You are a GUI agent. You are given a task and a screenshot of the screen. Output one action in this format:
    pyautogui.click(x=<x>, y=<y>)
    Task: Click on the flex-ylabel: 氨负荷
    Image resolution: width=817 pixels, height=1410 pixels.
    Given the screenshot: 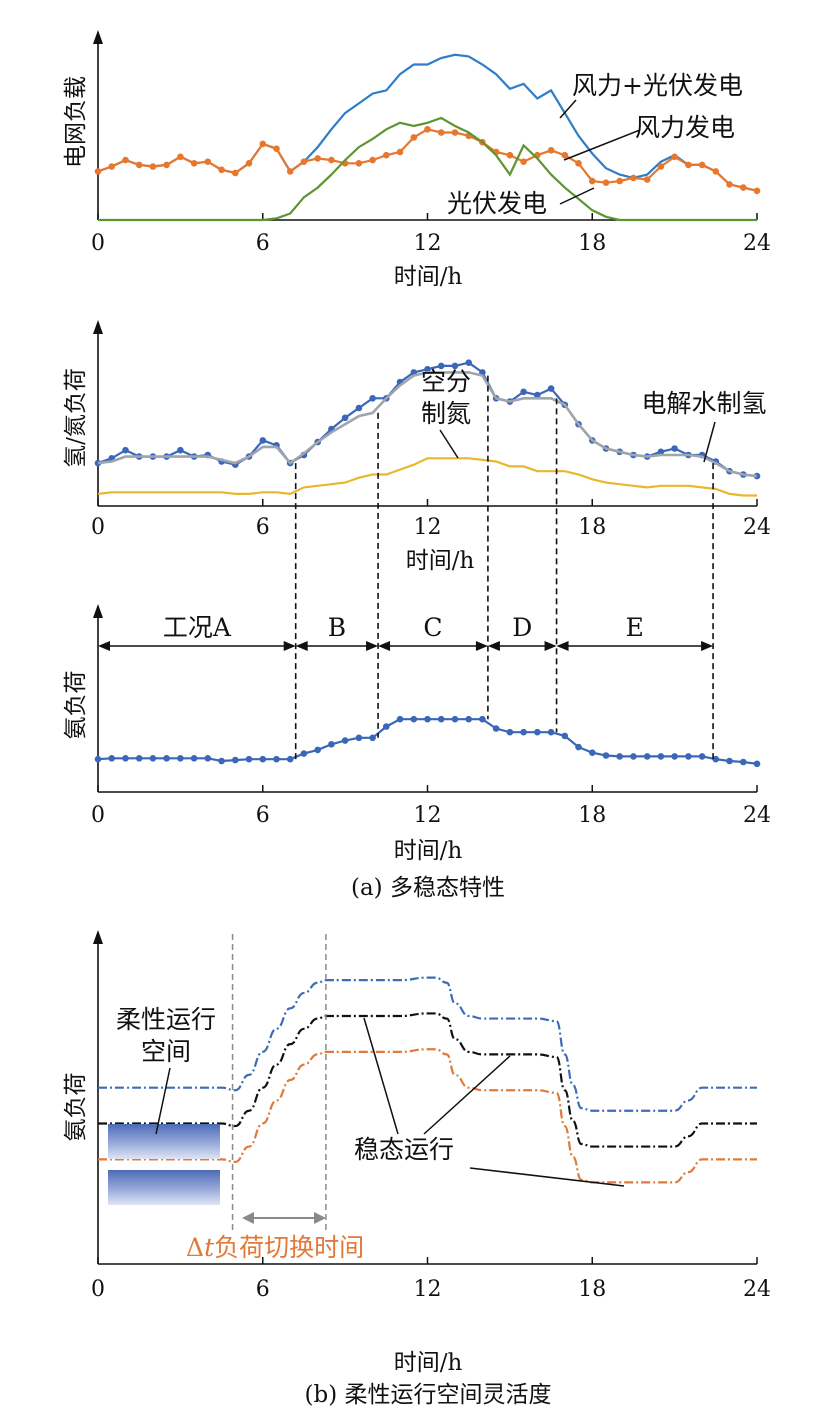 What is the action you would take?
    pyautogui.click(x=76, y=1107)
    